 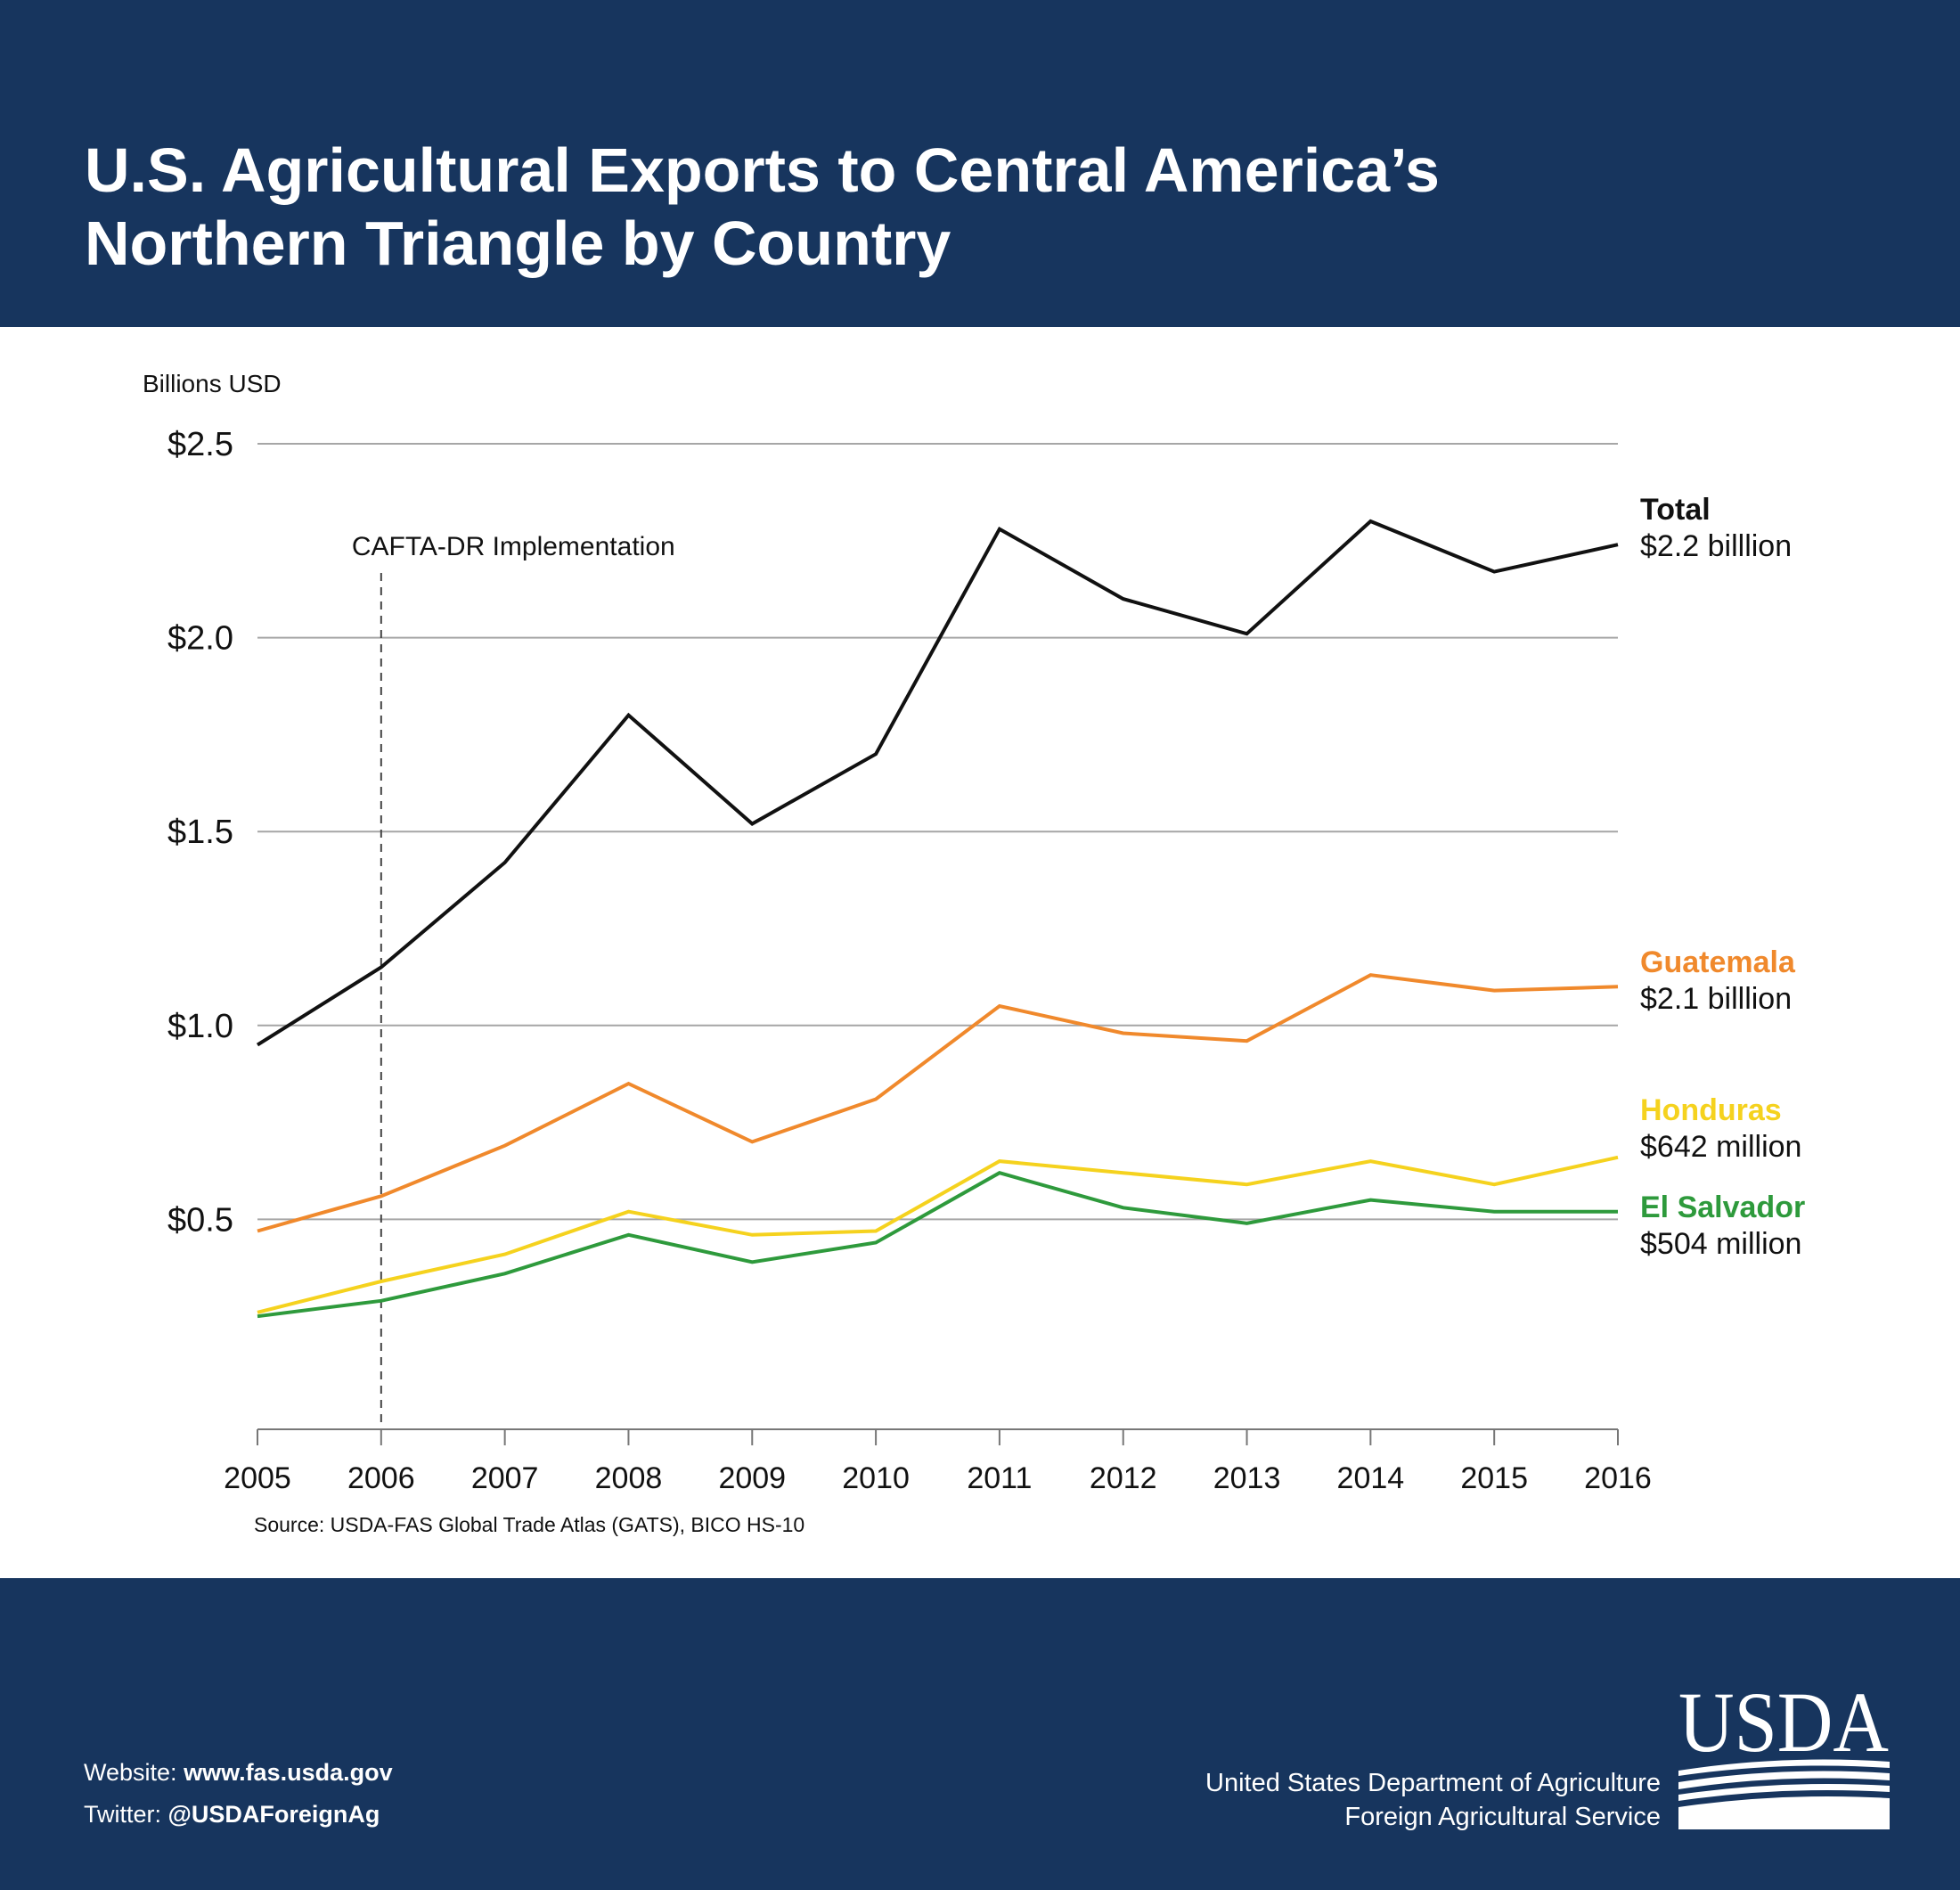 What do you see at coordinates (505, 1478) in the screenshot?
I see `x-tick-label: 2007` at bounding box center [505, 1478].